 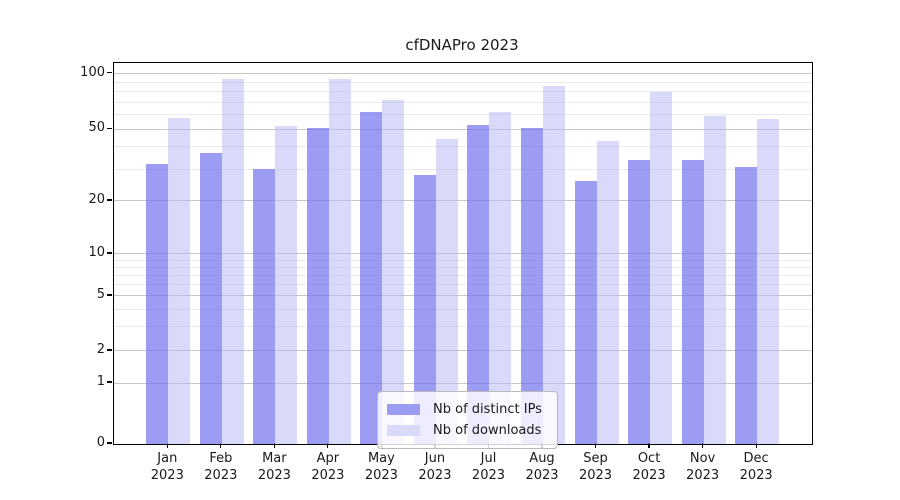 What do you see at coordinates (542, 467) in the screenshot?
I see `x-tick-label: Aug 2023` at bounding box center [542, 467].